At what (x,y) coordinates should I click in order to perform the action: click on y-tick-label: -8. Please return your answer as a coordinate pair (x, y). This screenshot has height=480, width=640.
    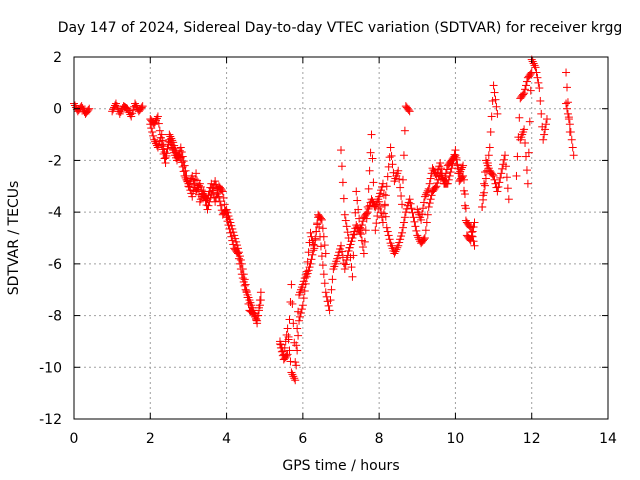
    Looking at the image, I should click on (55, 317).